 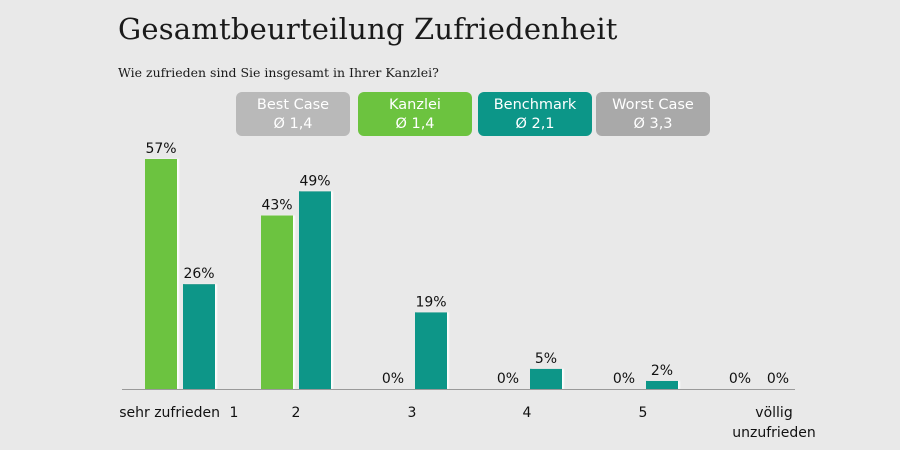 What do you see at coordinates (293, 105) in the screenshot?
I see `legend-label: Best Case` at bounding box center [293, 105].